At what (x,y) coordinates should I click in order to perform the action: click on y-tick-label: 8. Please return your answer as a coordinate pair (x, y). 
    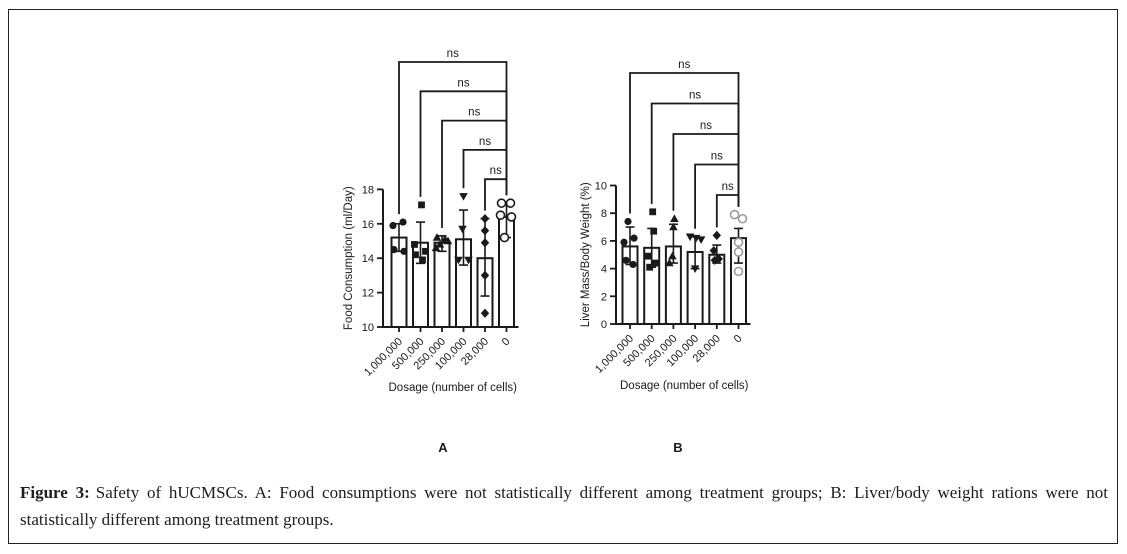
    Looking at the image, I should click on (604, 214).